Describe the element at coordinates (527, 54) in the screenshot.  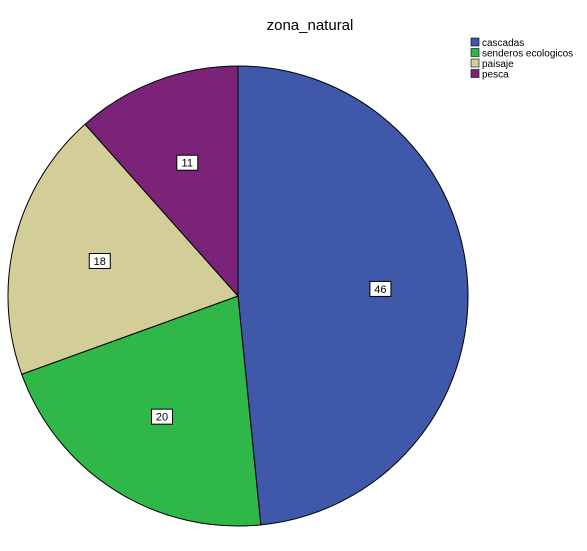
I see `legend-label: senderos ecologicos` at that location.